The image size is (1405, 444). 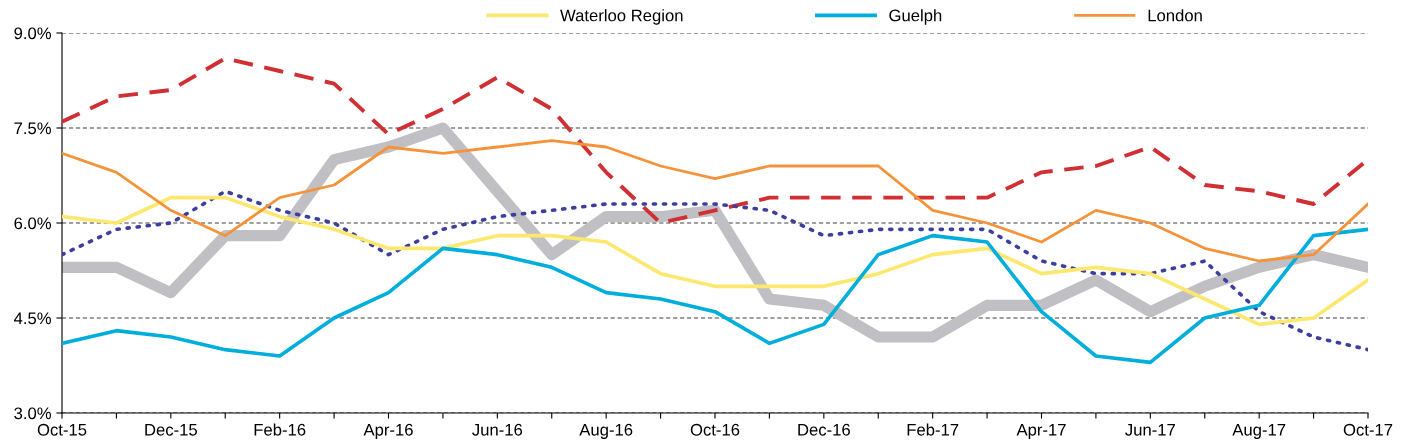 I want to click on y-tick-label: 7.5%, so click(x=32, y=128).